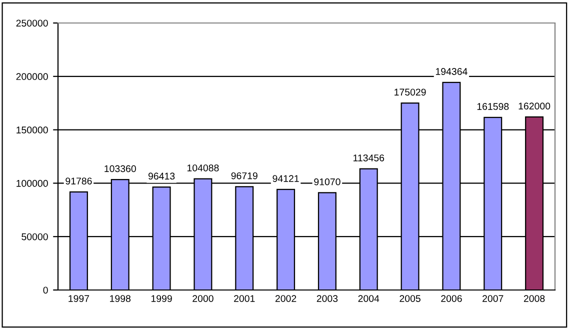  I want to click on y-tick-label: 0, so click(45, 290).